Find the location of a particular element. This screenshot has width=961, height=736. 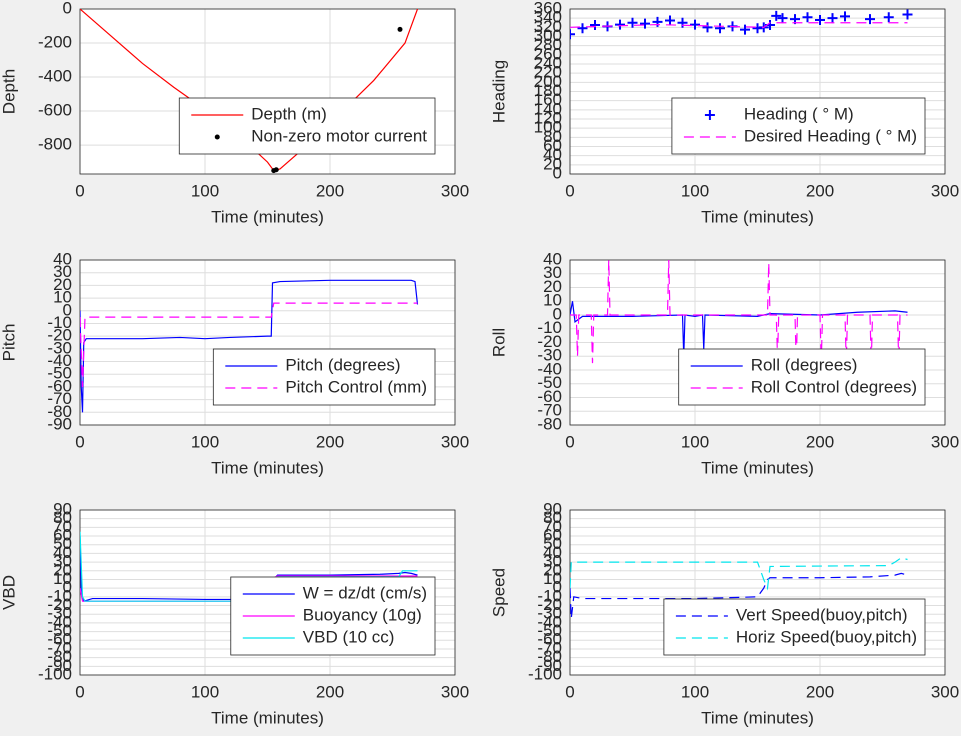

legend-label: Depth (m) is located at coordinates (289, 113).